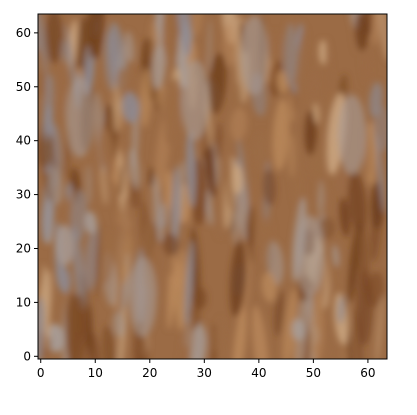  What do you see at coordinates (23, 195) in the screenshot?
I see `y-tick-label: 30` at bounding box center [23, 195].